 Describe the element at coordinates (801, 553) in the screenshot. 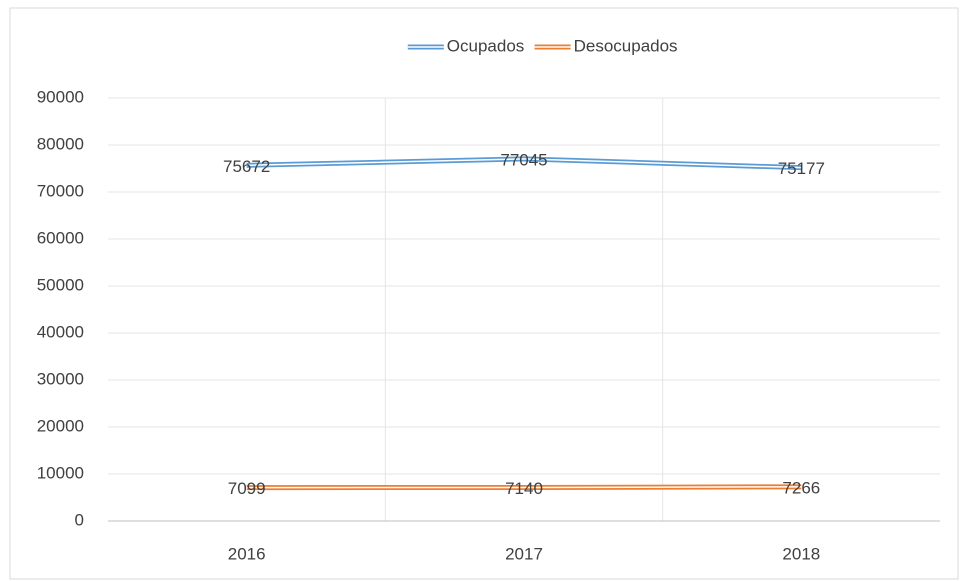

I see `x-tick-label: 2018` at that location.